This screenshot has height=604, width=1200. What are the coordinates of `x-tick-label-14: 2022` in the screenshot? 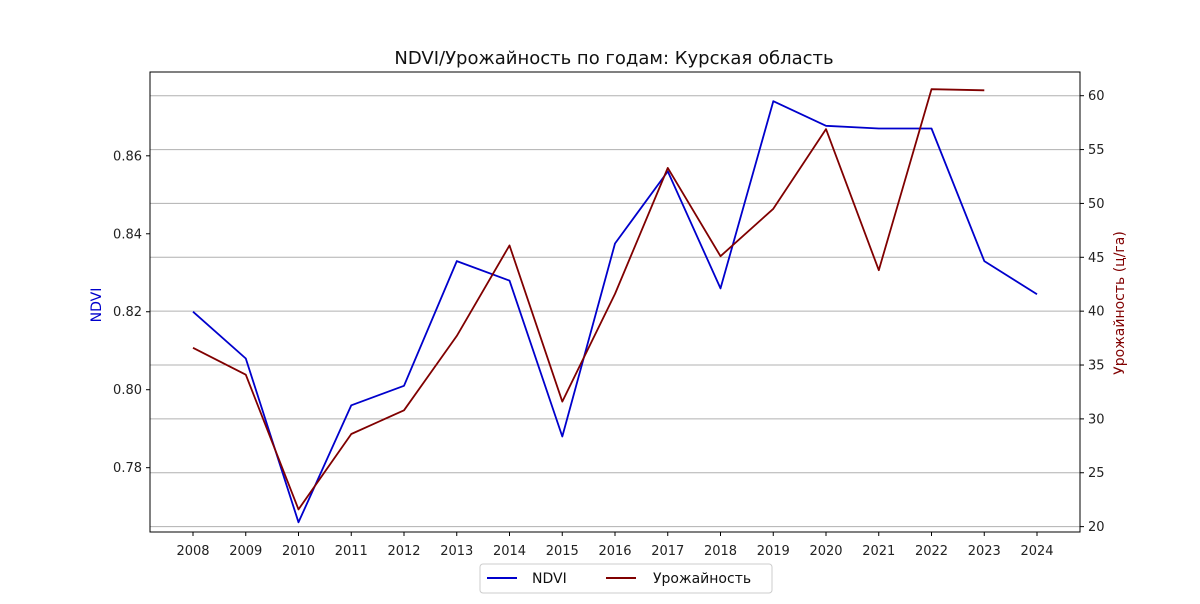 It's located at (931, 551).